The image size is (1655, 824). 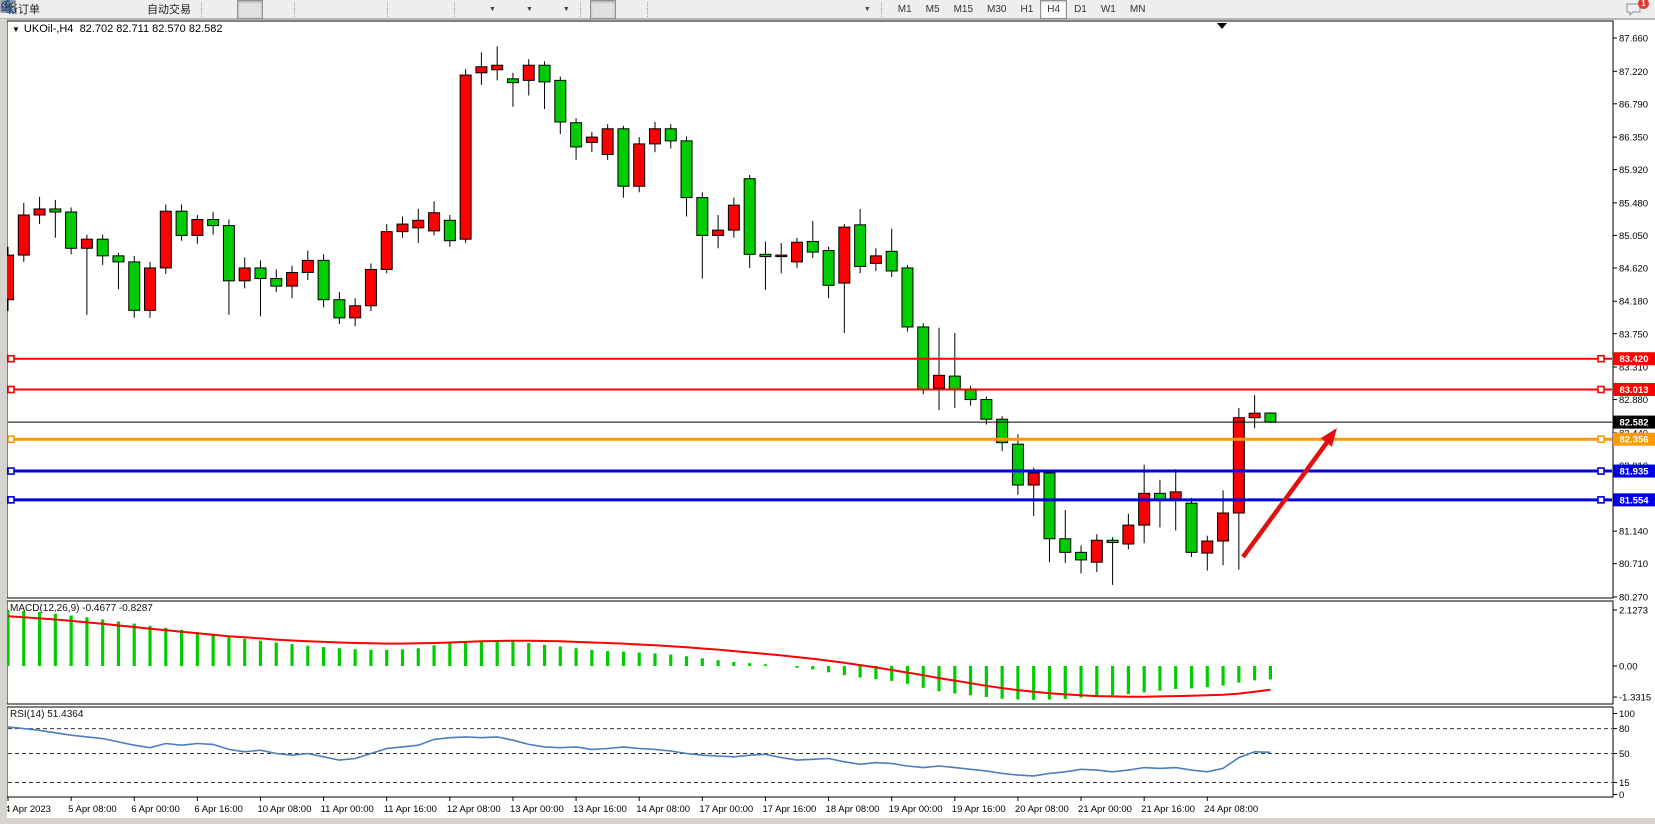 What do you see at coordinates (1137, 9) in the screenshot?
I see `timeframe-button-mn: MN` at bounding box center [1137, 9].